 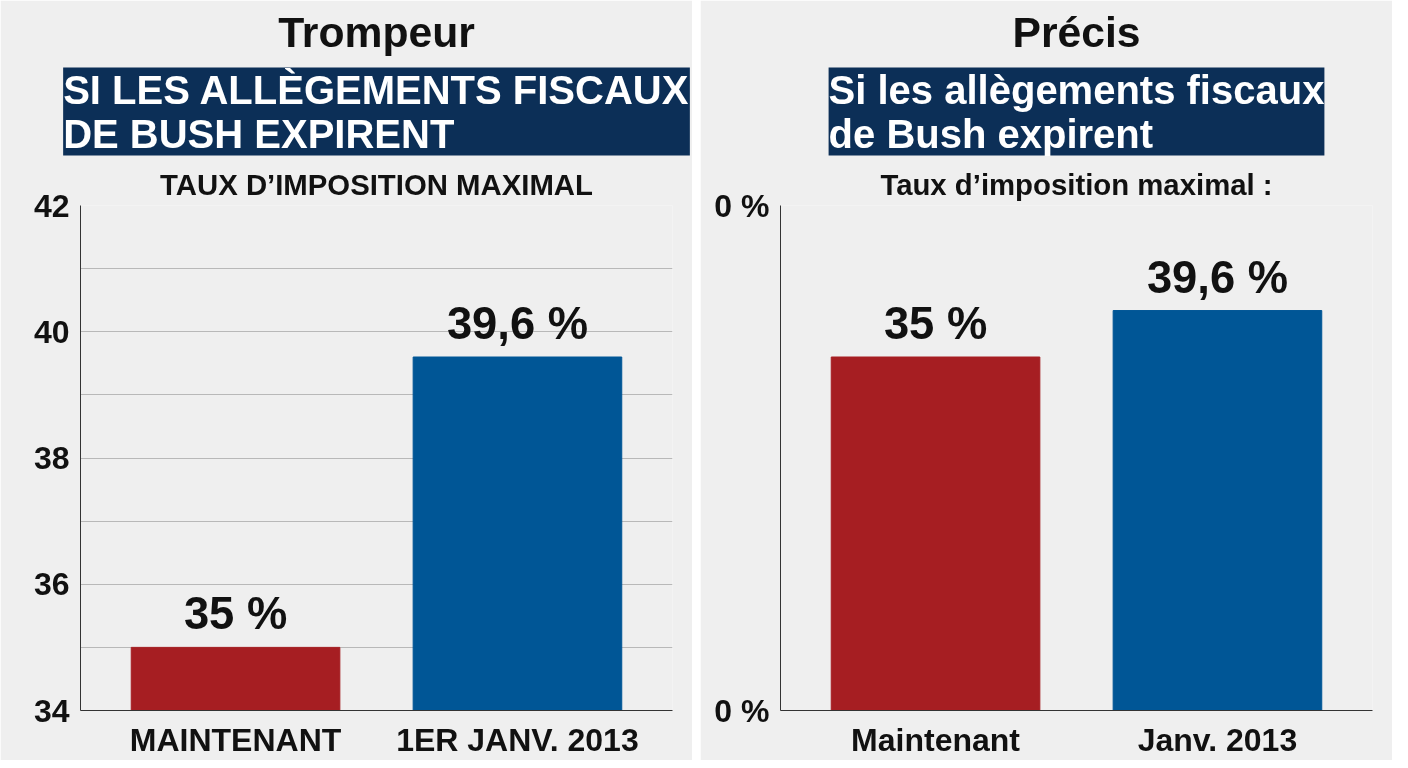 What do you see at coordinates (377, 184) in the screenshot?
I see `text: TAUX D’IMPOSITION MAXIMAL` at bounding box center [377, 184].